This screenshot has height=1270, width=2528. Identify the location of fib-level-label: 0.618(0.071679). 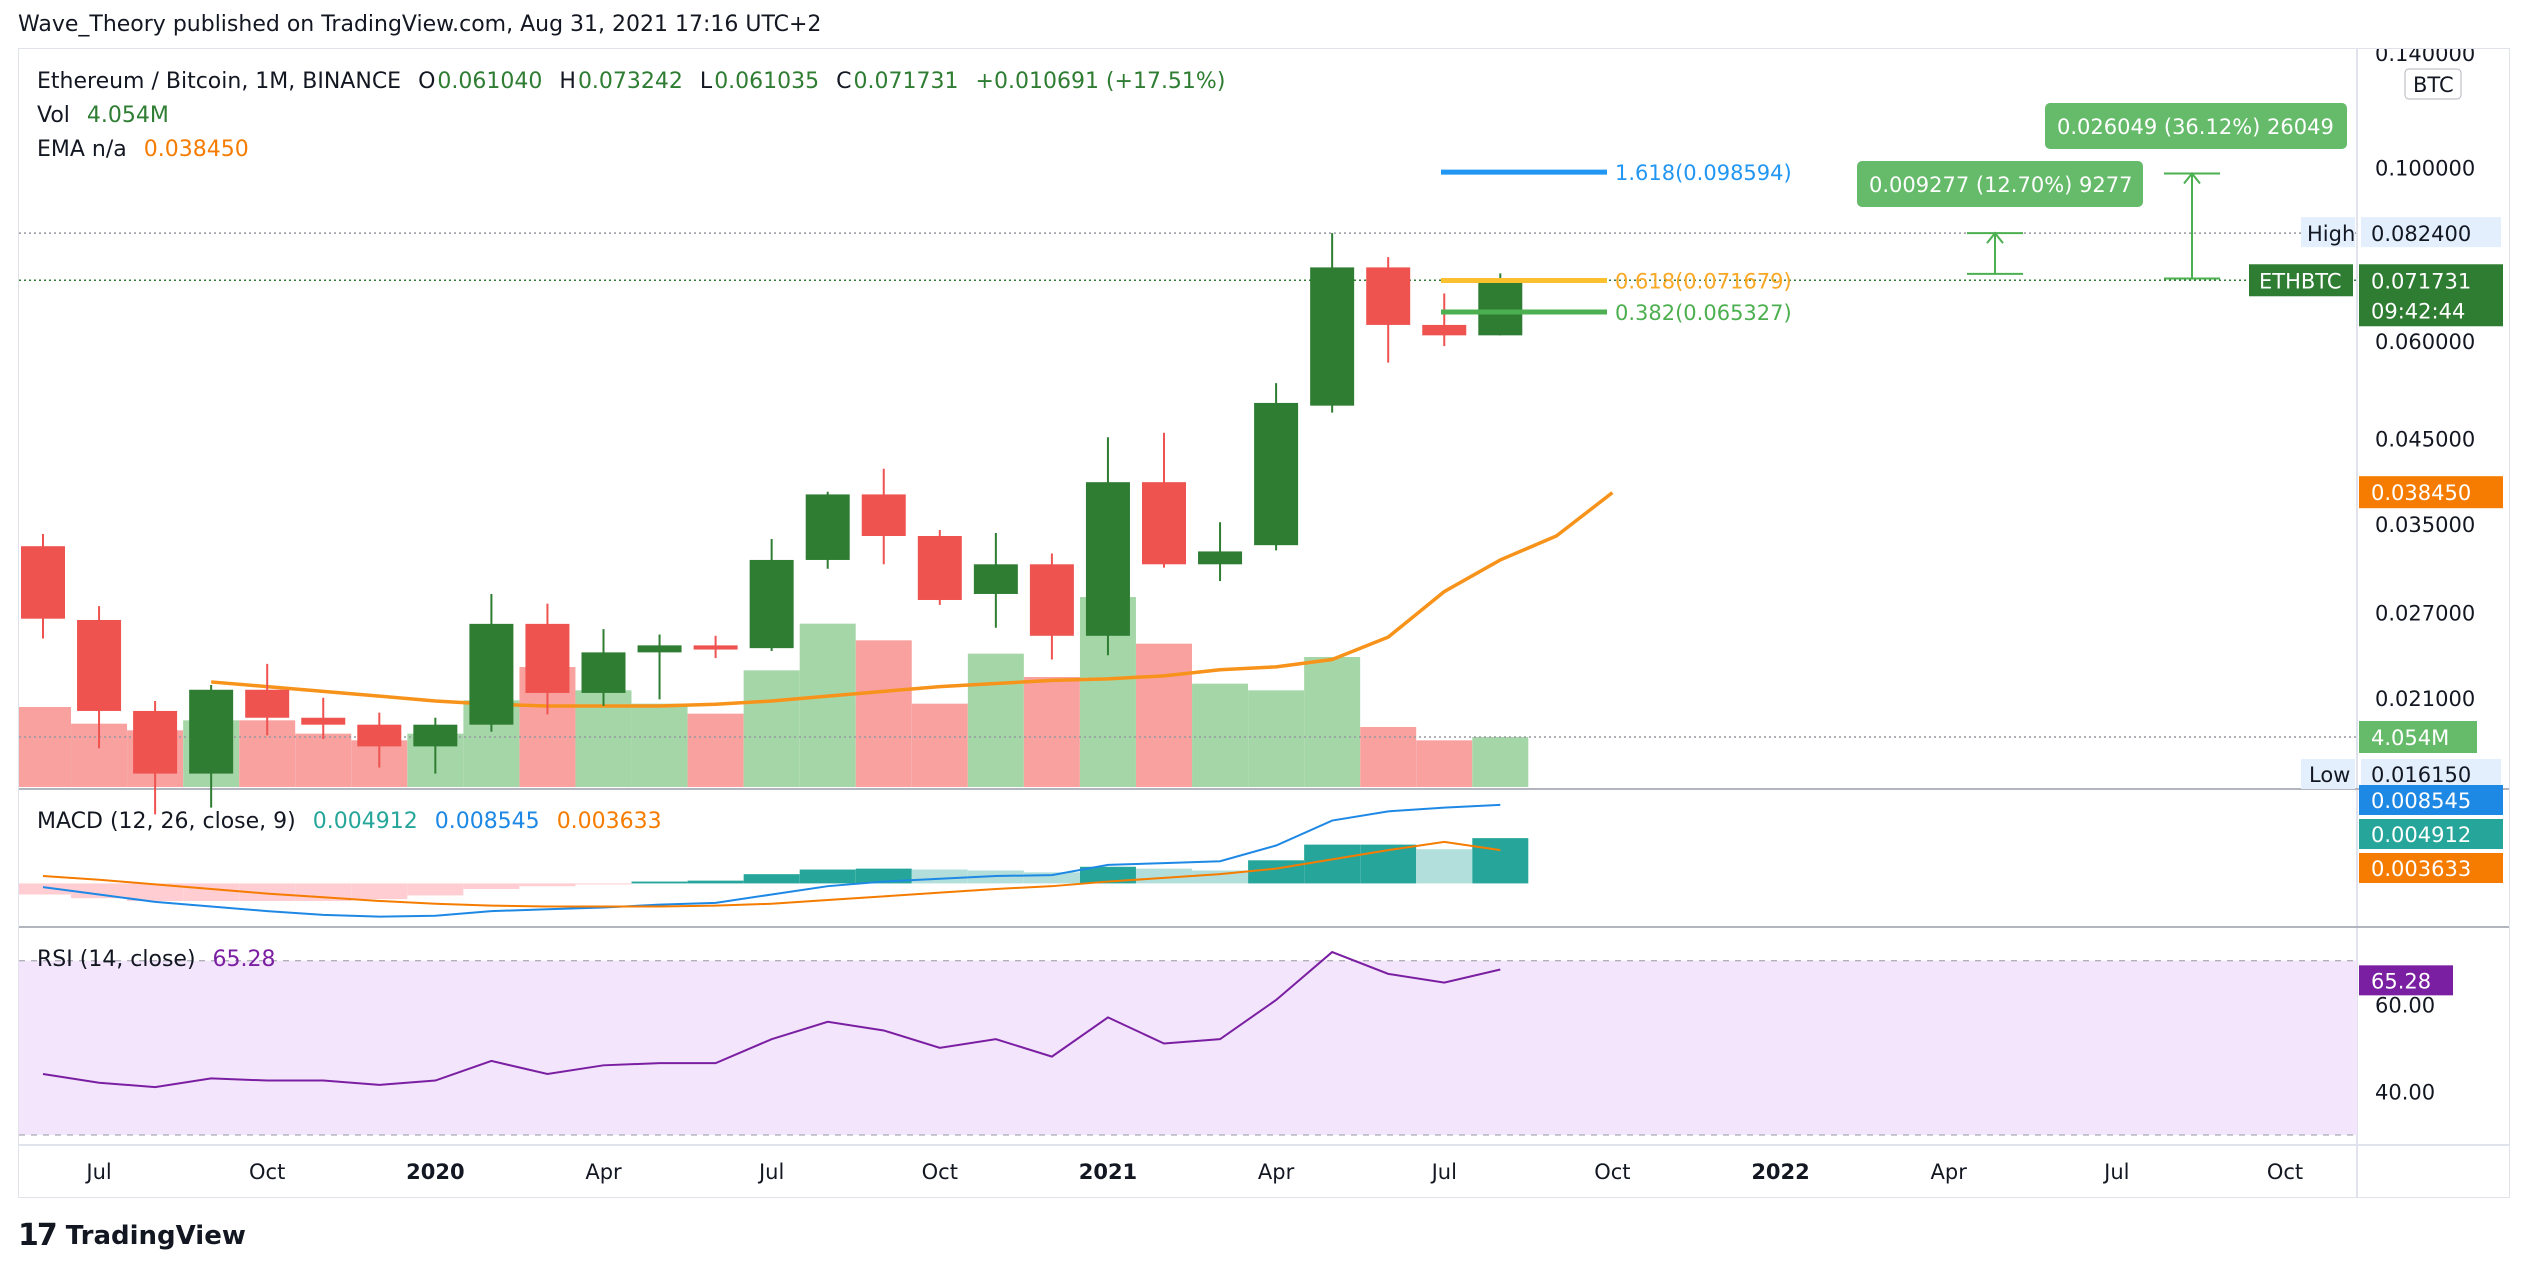
(1703, 282).